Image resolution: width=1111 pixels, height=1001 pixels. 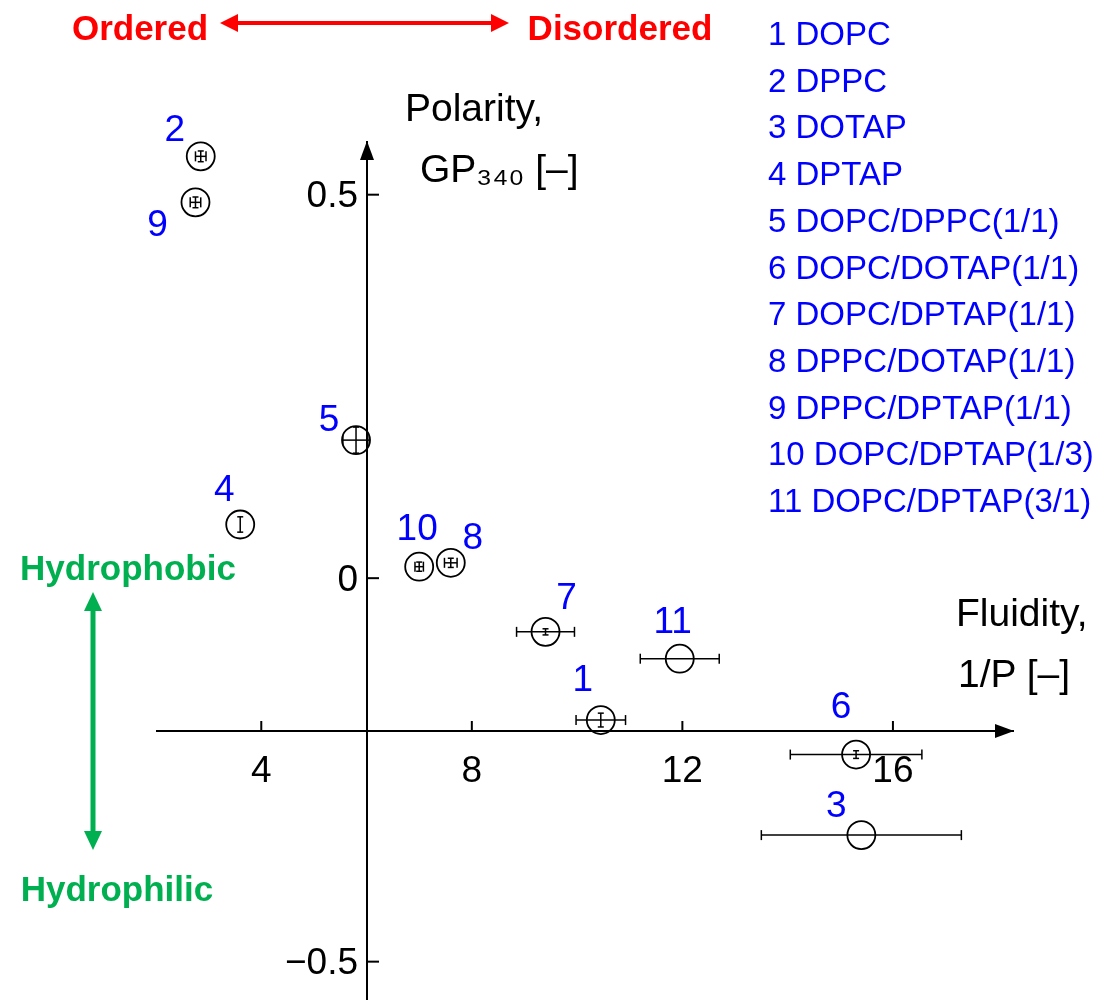 What do you see at coordinates (924, 266) in the screenshot?
I see `annotation: 6 DOPC/DOTAP(1/1)` at bounding box center [924, 266].